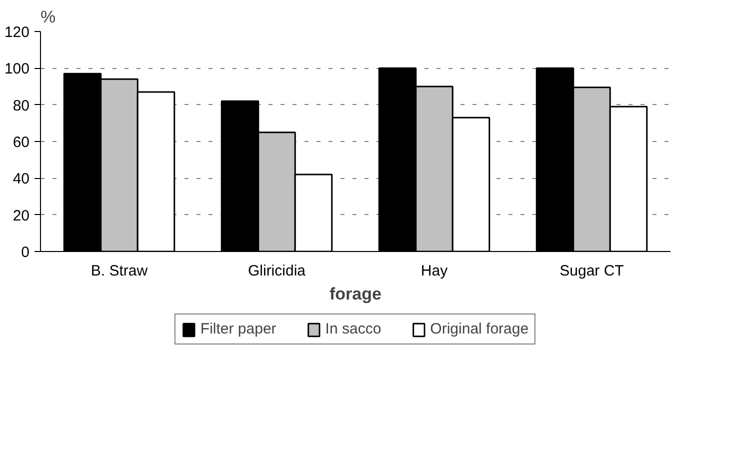 This screenshot has width=749, height=449. What do you see at coordinates (479, 329) in the screenshot?
I see `legend-label: Original forage` at bounding box center [479, 329].